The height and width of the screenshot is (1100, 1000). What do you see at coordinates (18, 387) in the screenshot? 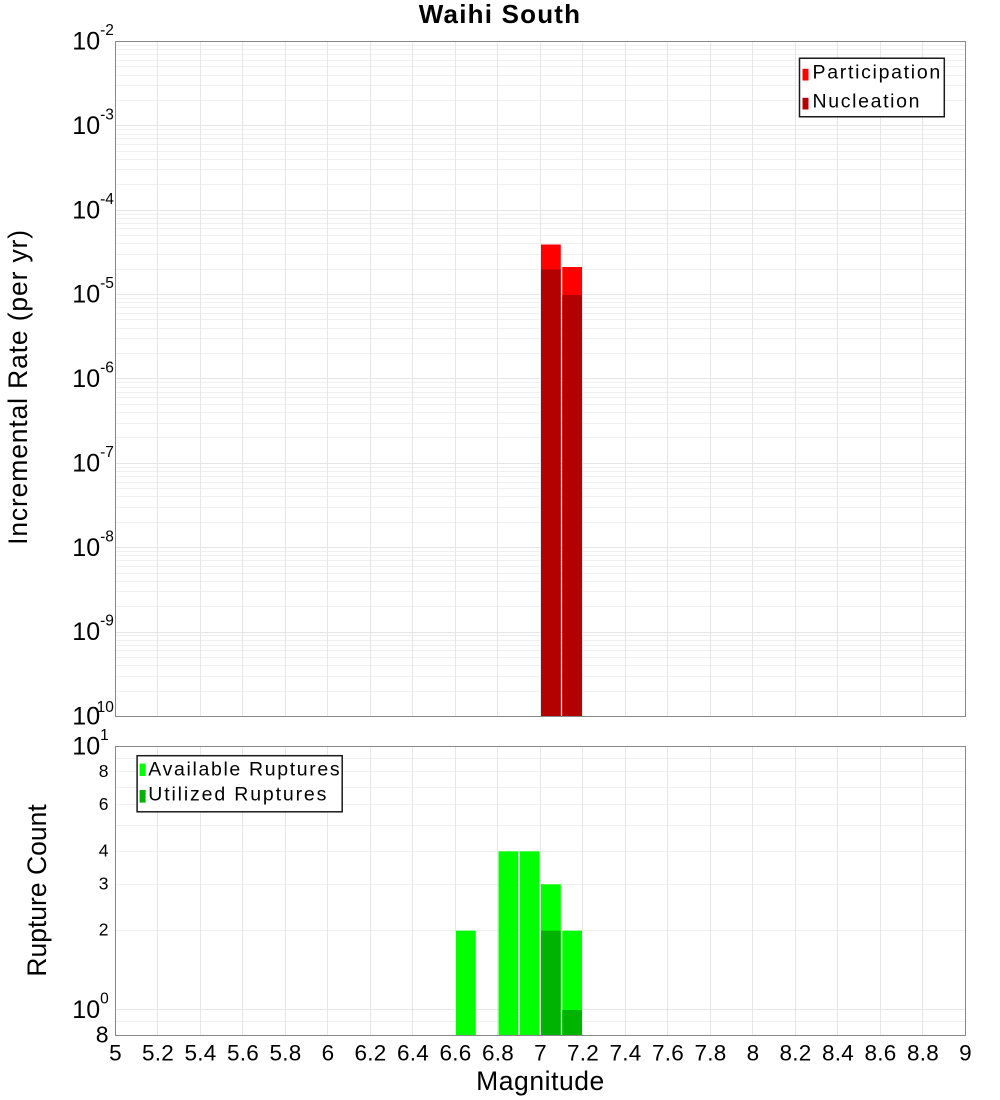
I see `svg-text: Incremental Rate (per yr)` at bounding box center [18, 387].